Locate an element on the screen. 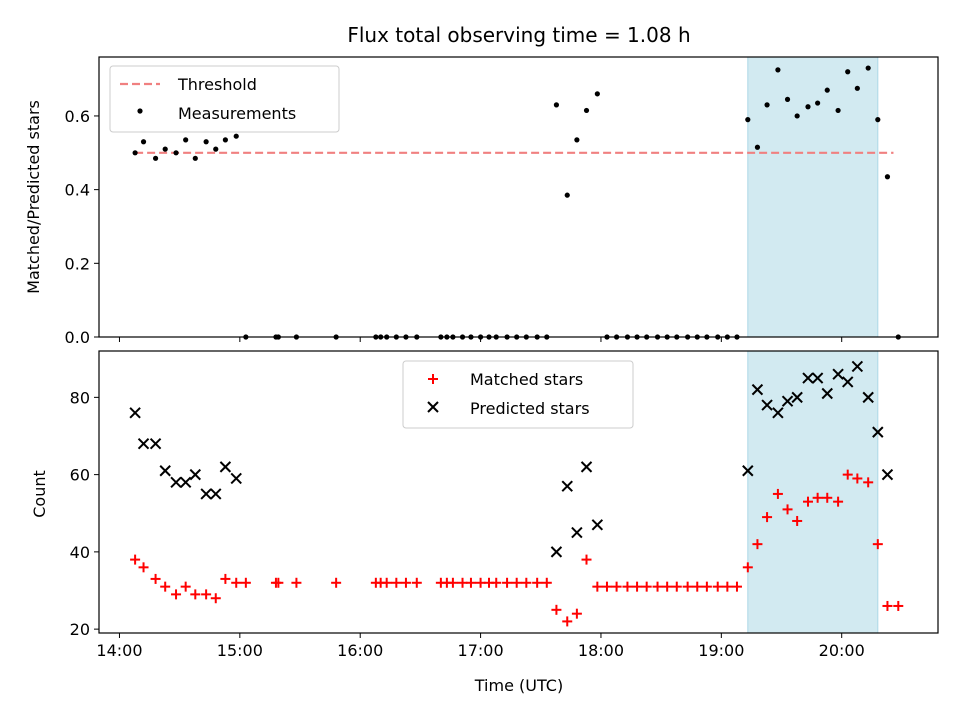 This screenshot has width=960, height=724. x-axis-label: Time (UTC) is located at coordinates (518, 685).